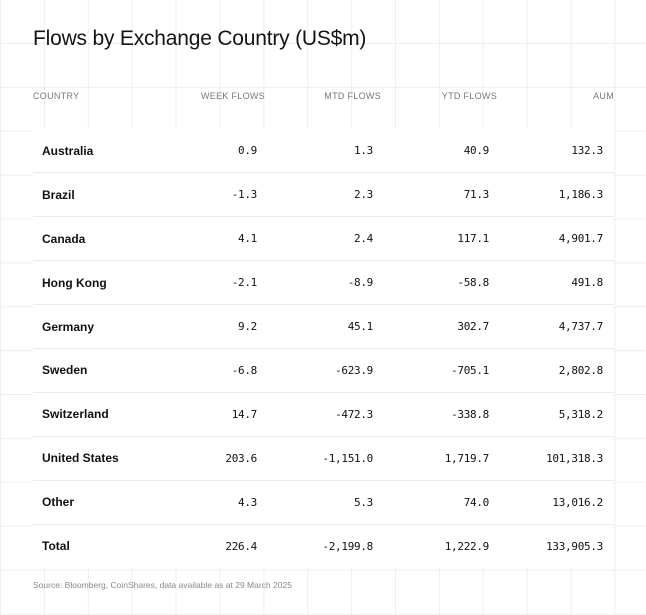  I want to click on table-row: Sweden -6.8 -623.9 -705.1 2,802.8, so click(323, 370).